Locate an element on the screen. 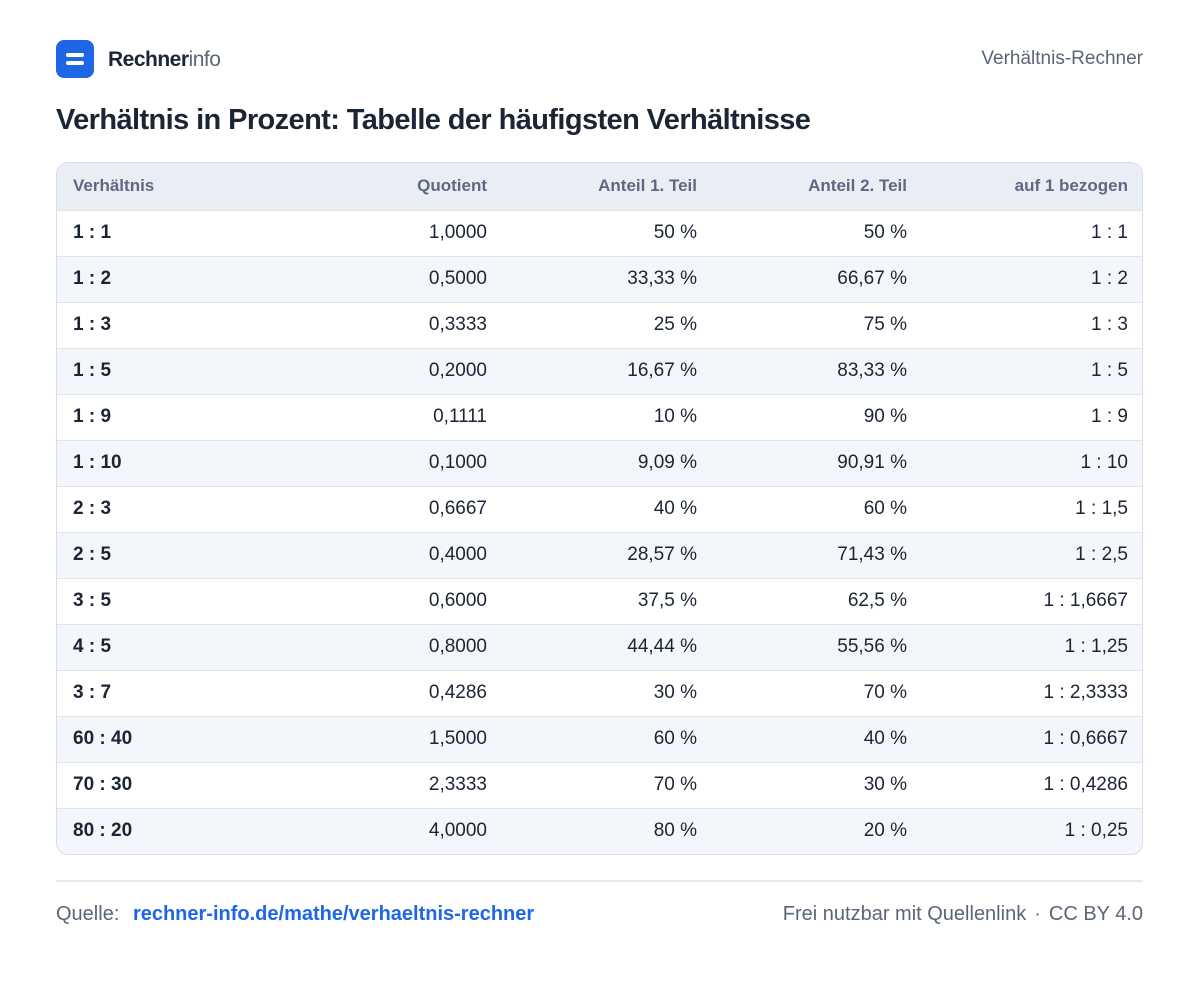  footer-license: Frei nutzbar mit Quellenlink · CC BY 4.0 is located at coordinates (963, 914).